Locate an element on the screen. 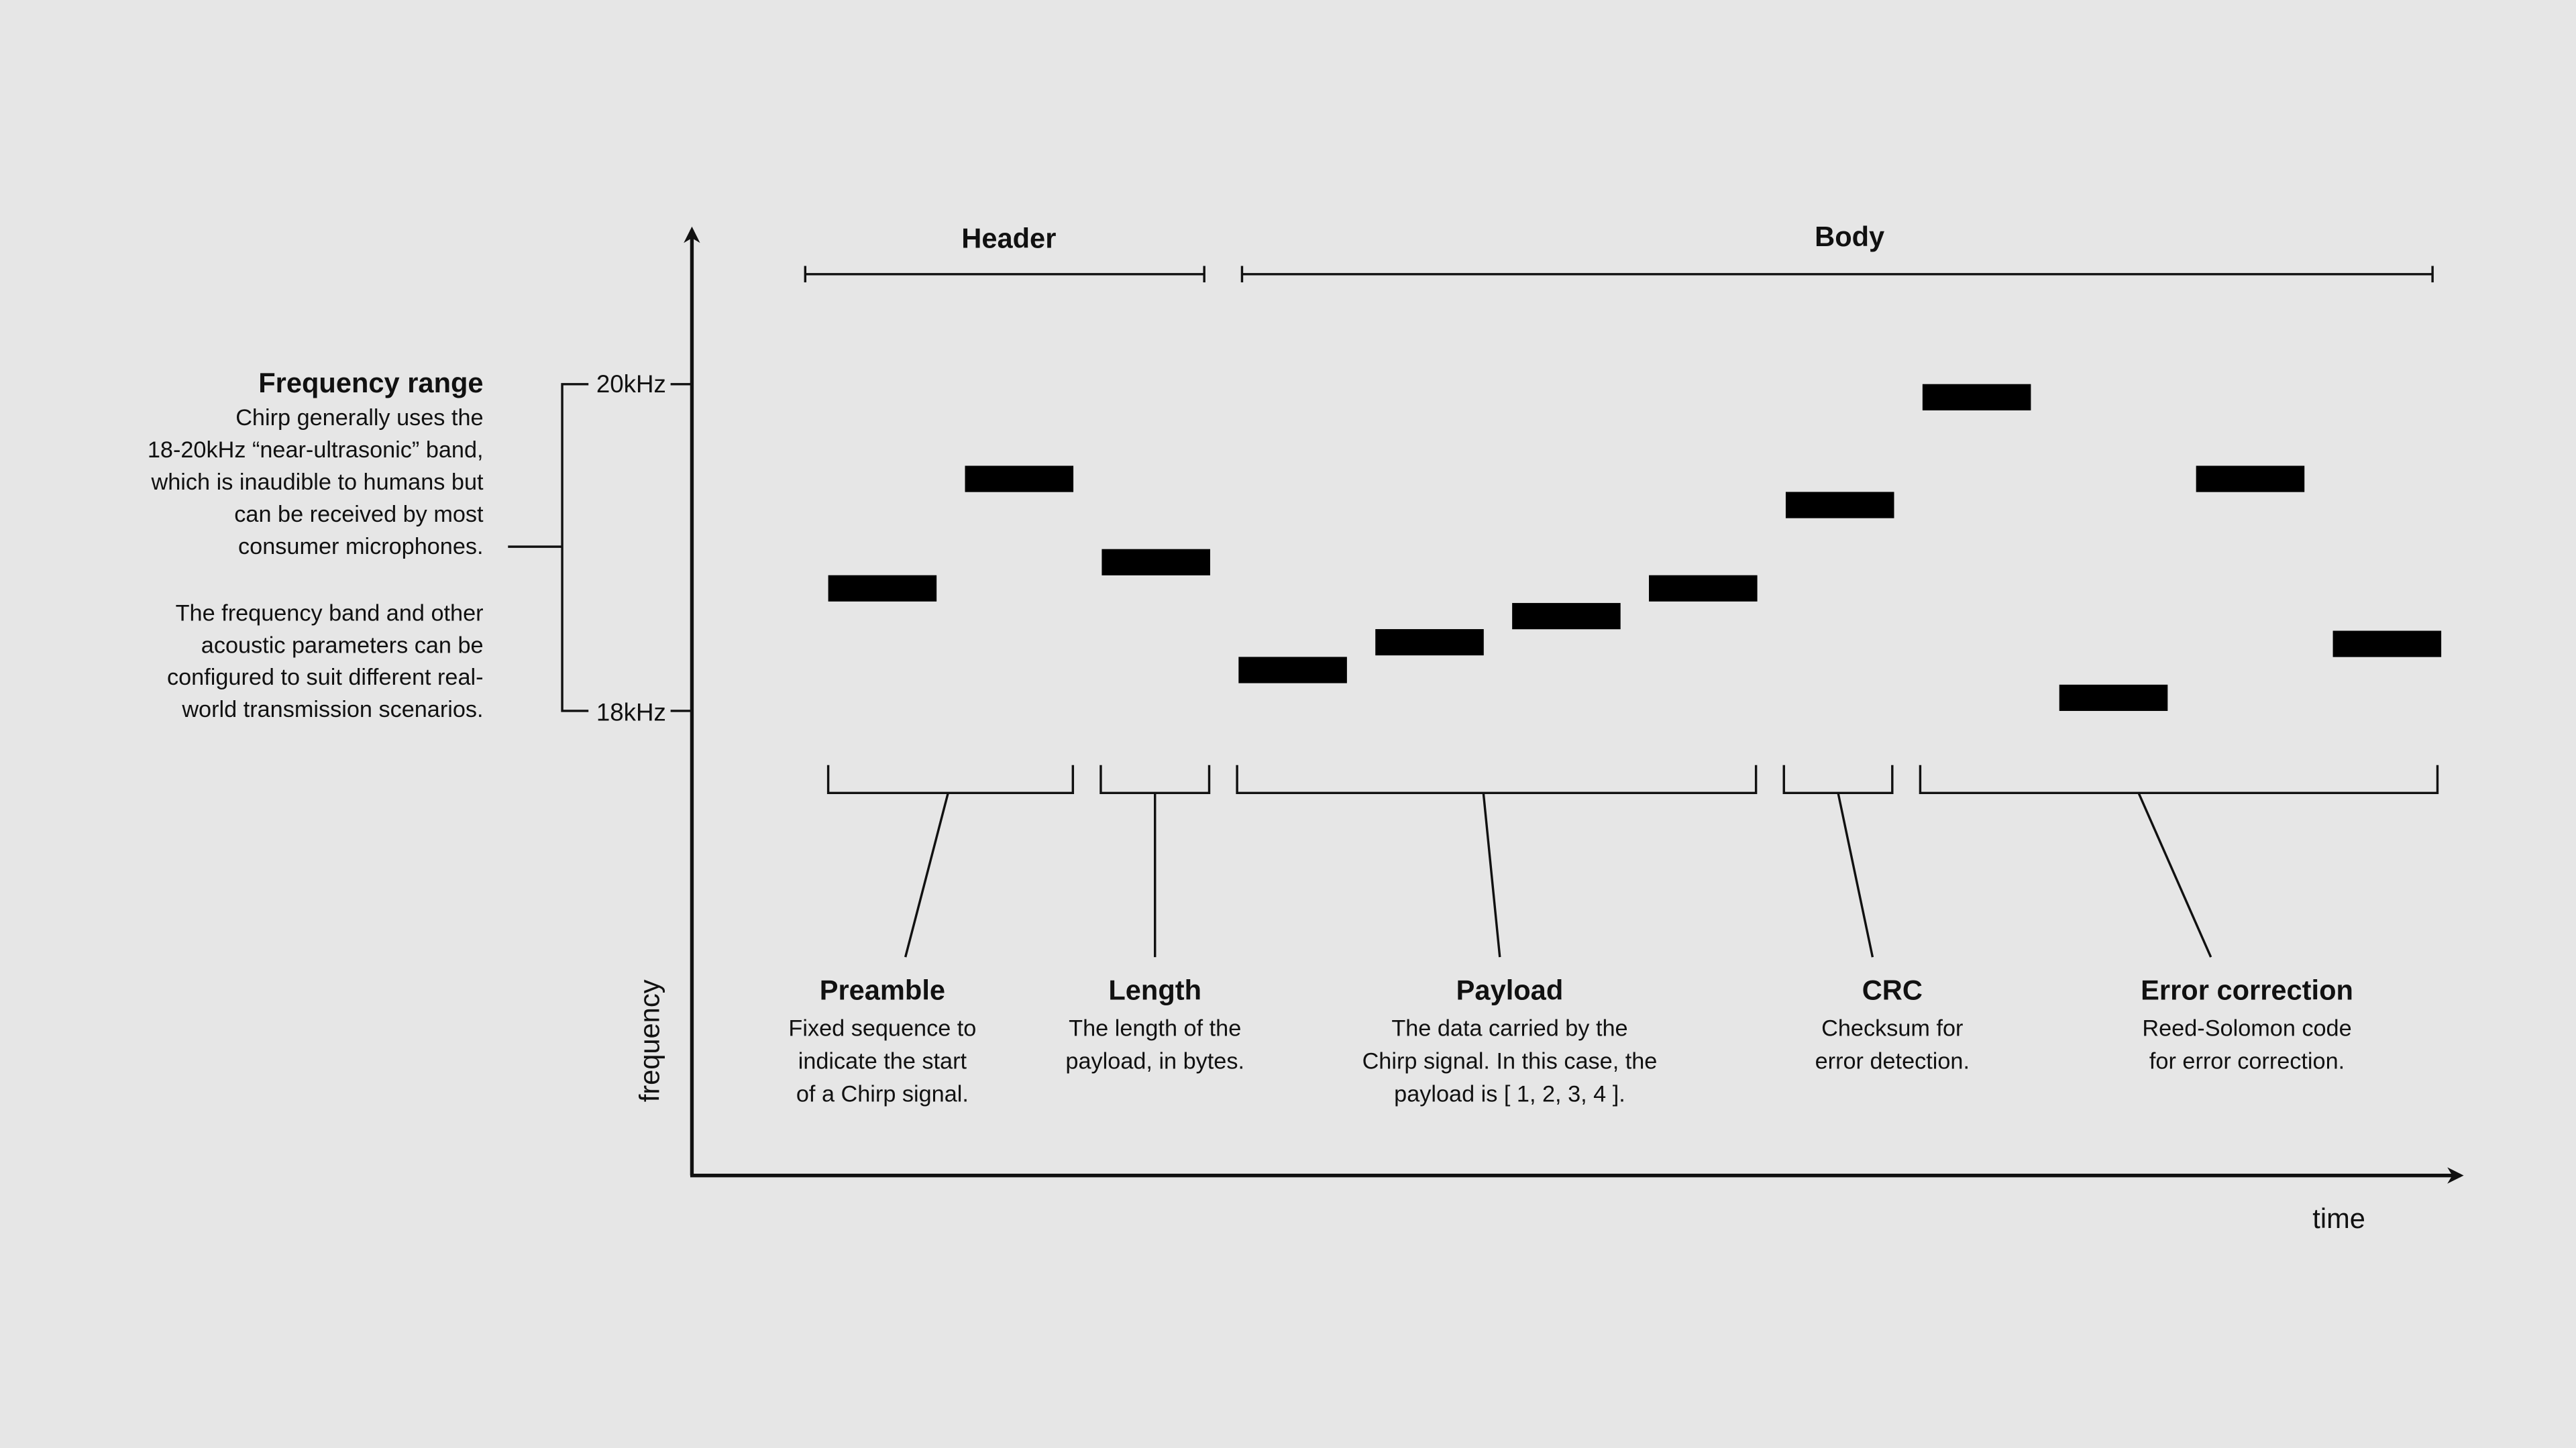  note-line: 18-20kHz “near-ultrasonic” band, is located at coordinates (316, 450).